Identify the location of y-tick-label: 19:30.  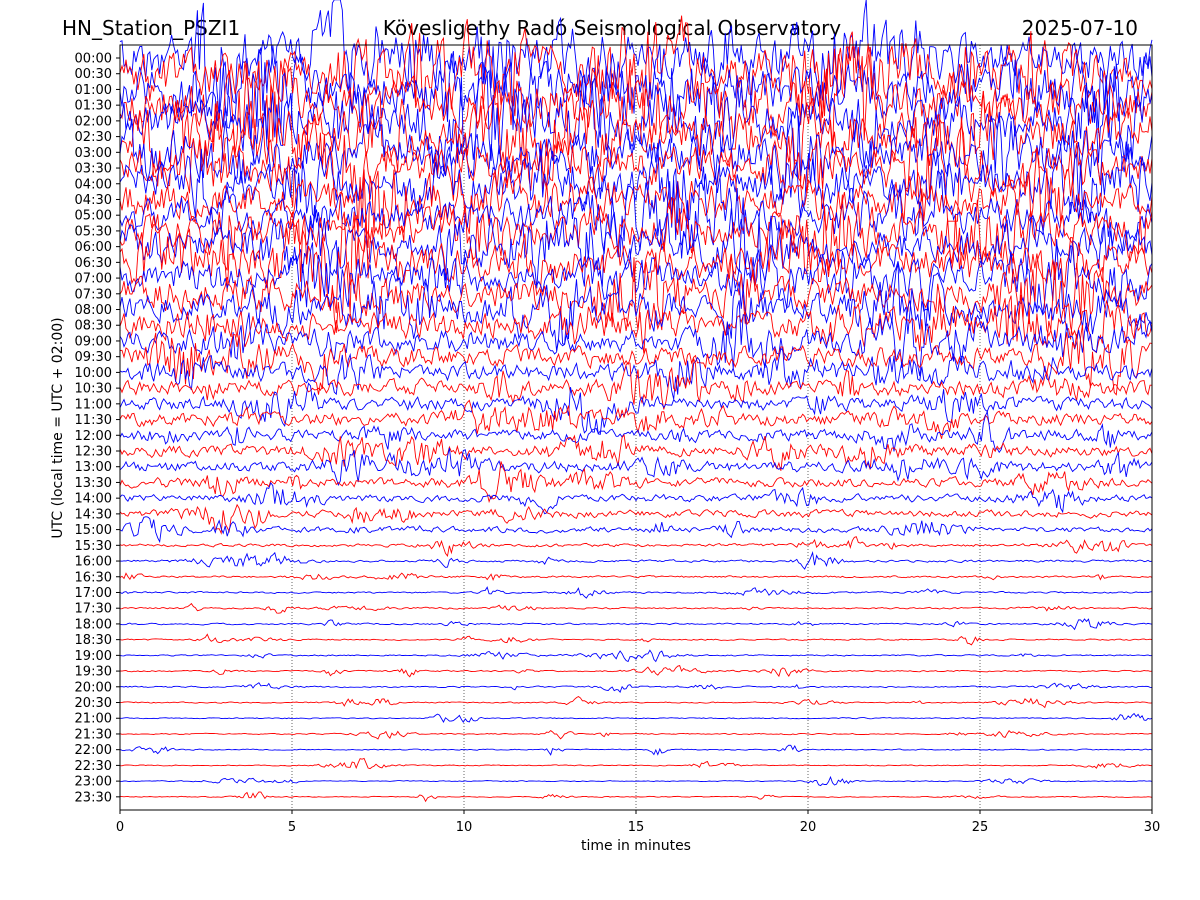
(93, 672).